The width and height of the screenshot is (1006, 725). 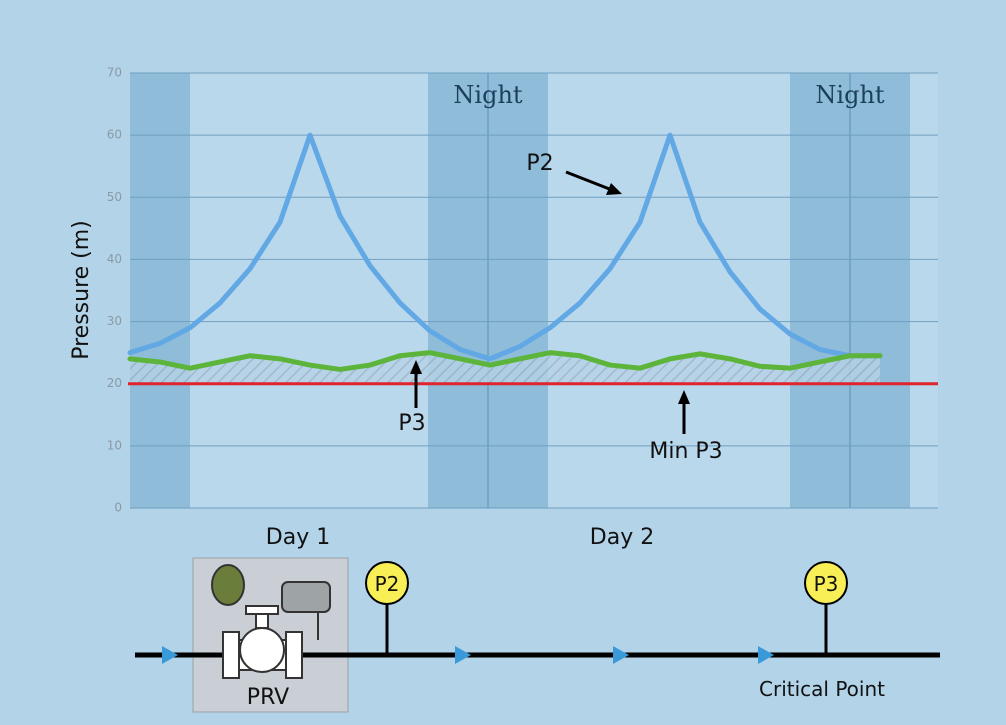 I want to click on valve, so click(x=271, y=621).